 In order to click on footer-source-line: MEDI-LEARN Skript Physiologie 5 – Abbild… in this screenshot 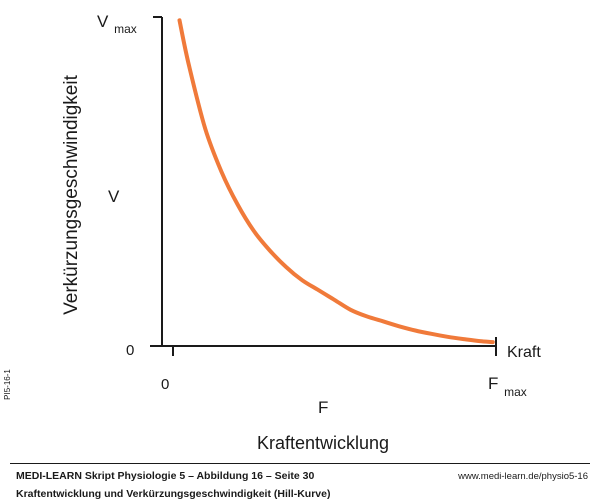, I will do `click(165, 476)`.